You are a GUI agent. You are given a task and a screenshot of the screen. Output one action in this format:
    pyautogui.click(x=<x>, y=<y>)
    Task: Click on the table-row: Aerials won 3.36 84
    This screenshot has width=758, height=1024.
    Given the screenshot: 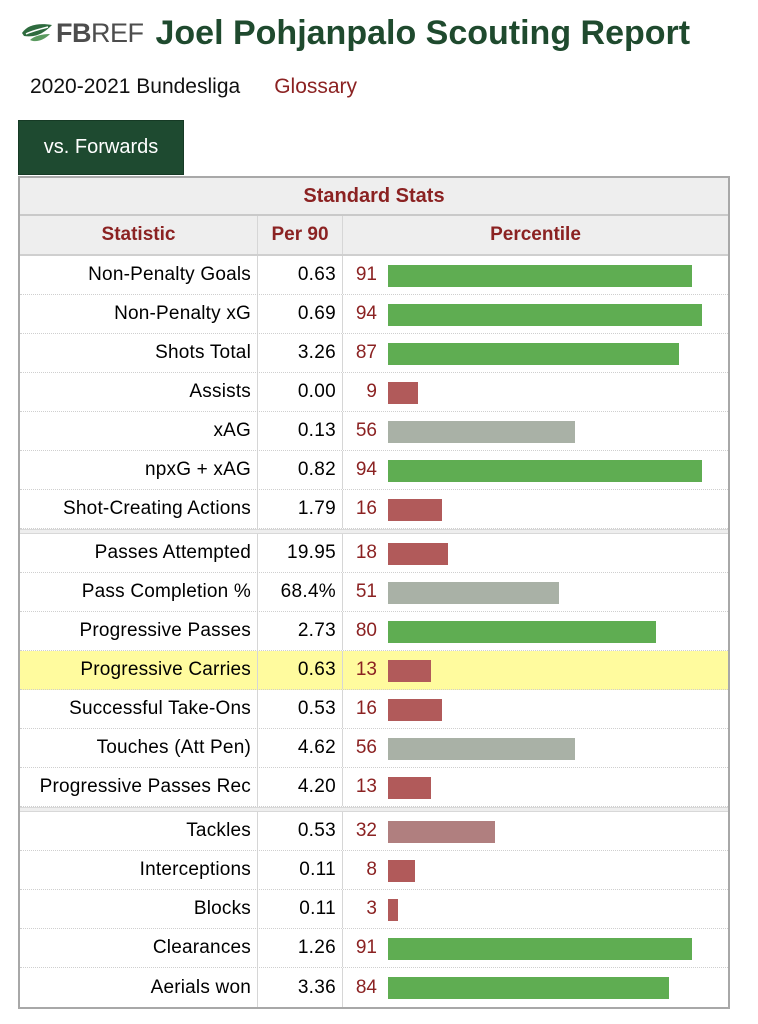 What is the action you would take?
    pyautogui.click(x=374, y=987)
    